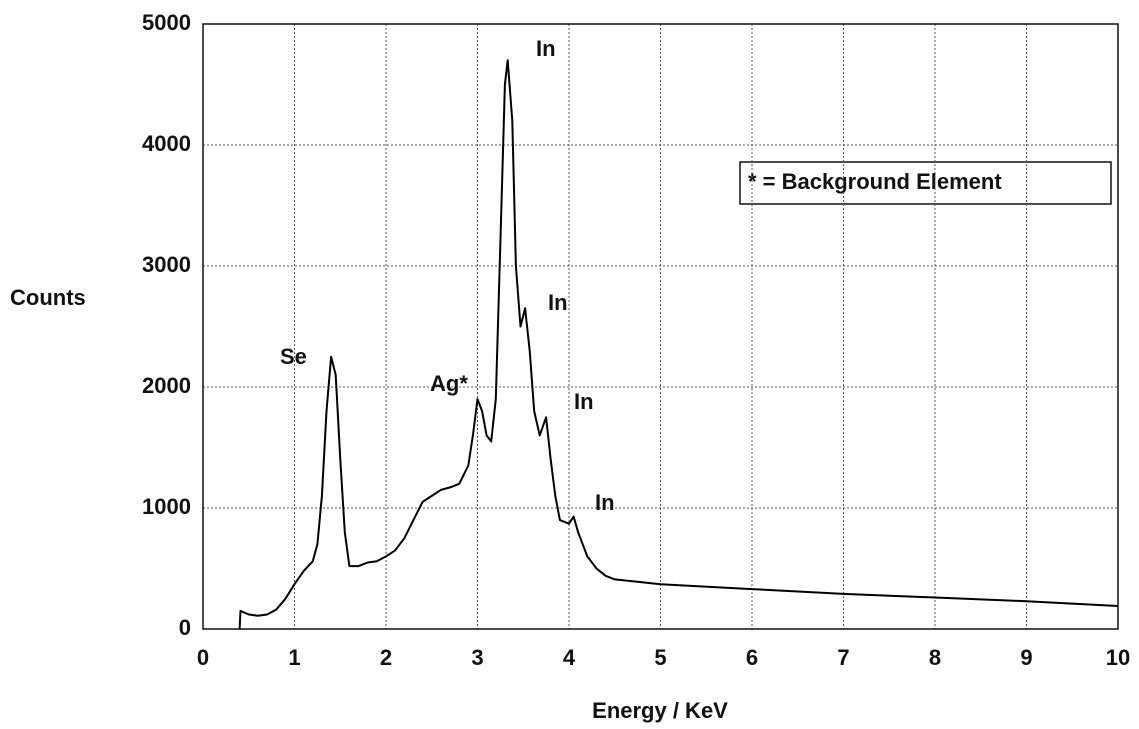 The height and width of the screenshot is (729, 1139). Describe the element at coordinates (203, 657) in the screenshot. I see `x-tick-label: 0` at that location.